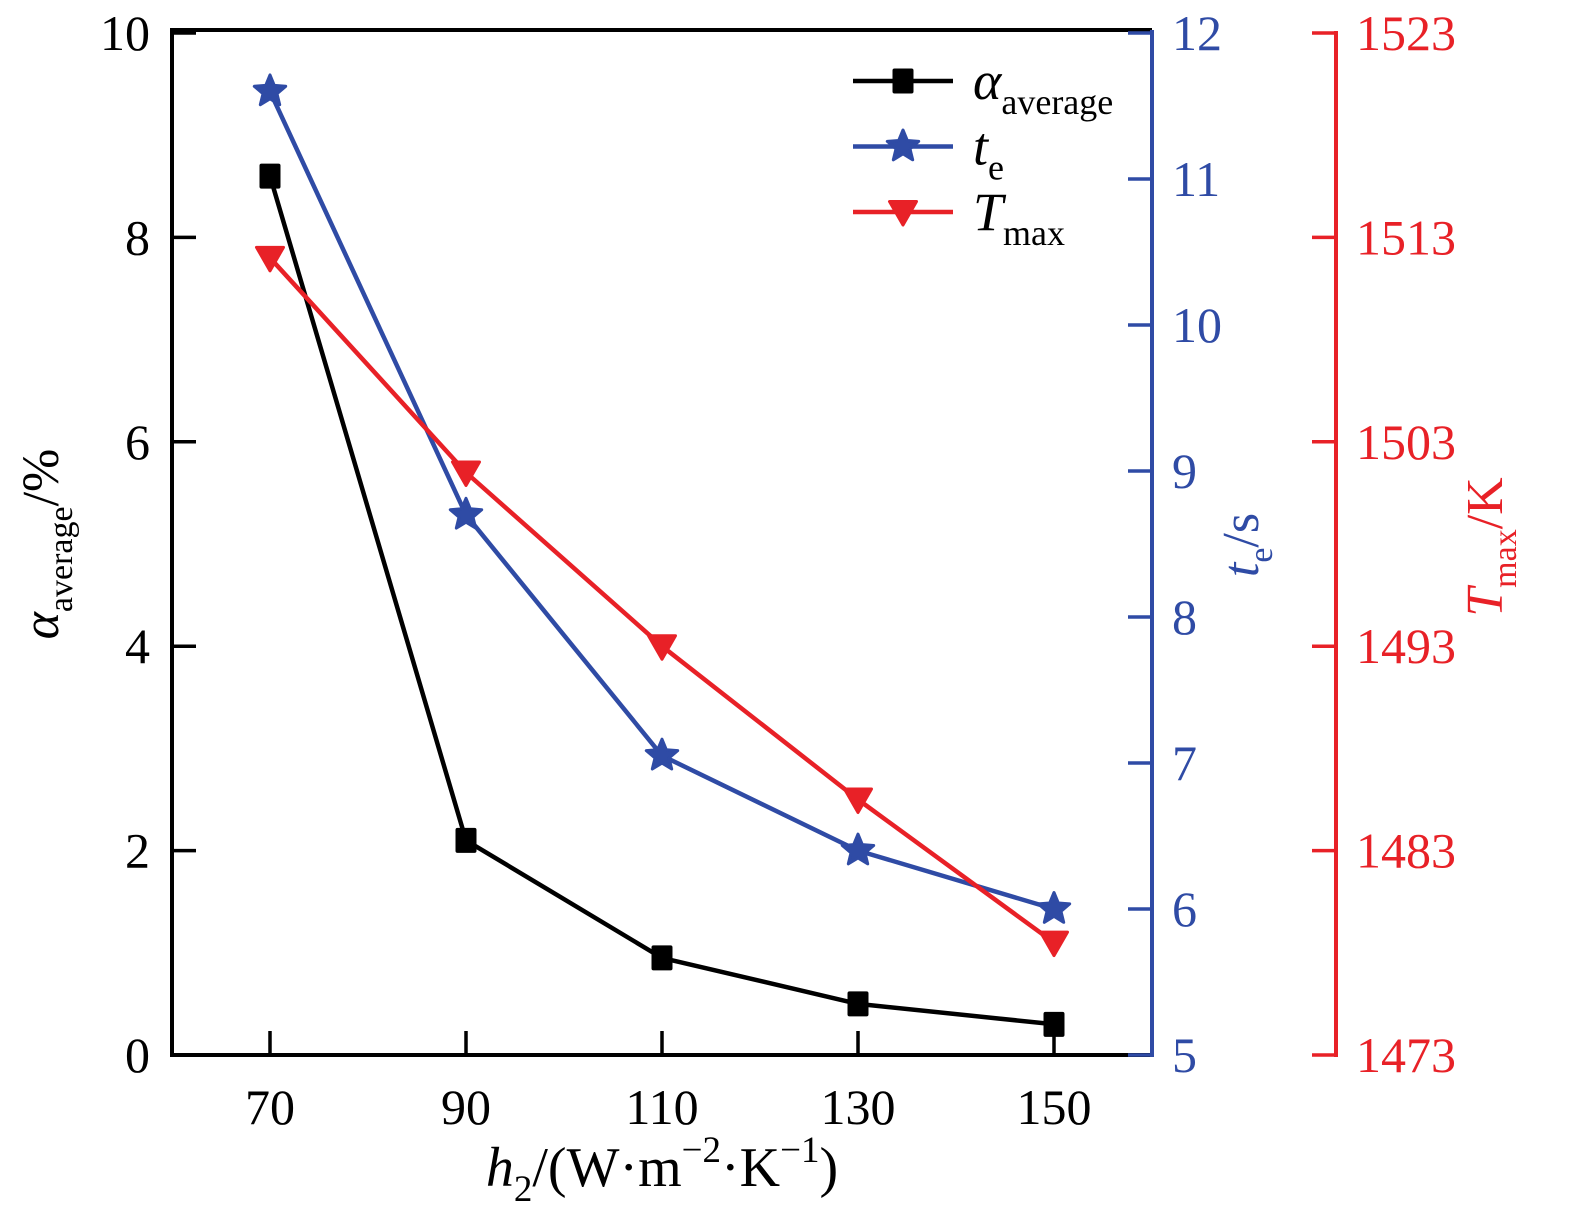 The height and width of the screenshot is (1208, 1575). What do you see at coordinates (1197, 33) in the screenshot?
I see `te-tick-label: 12` at bounding box center [1197, 33].